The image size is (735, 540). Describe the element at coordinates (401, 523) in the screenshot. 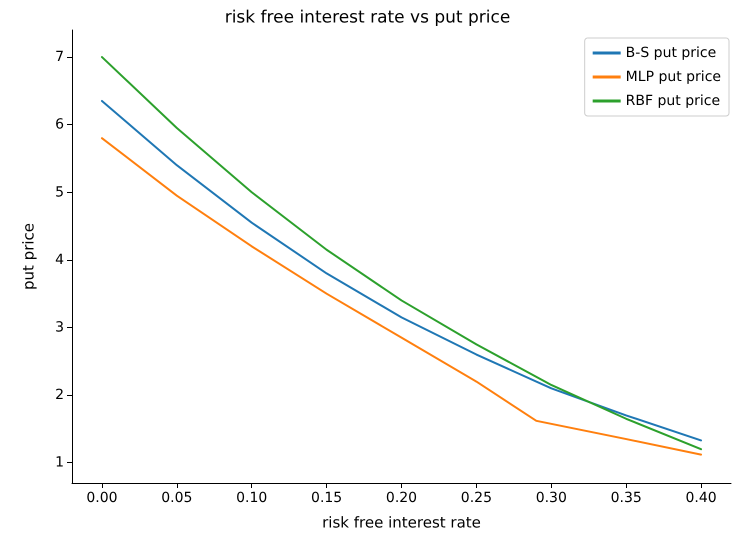

I see `x-axis-title: risk free interest rate` at that location.